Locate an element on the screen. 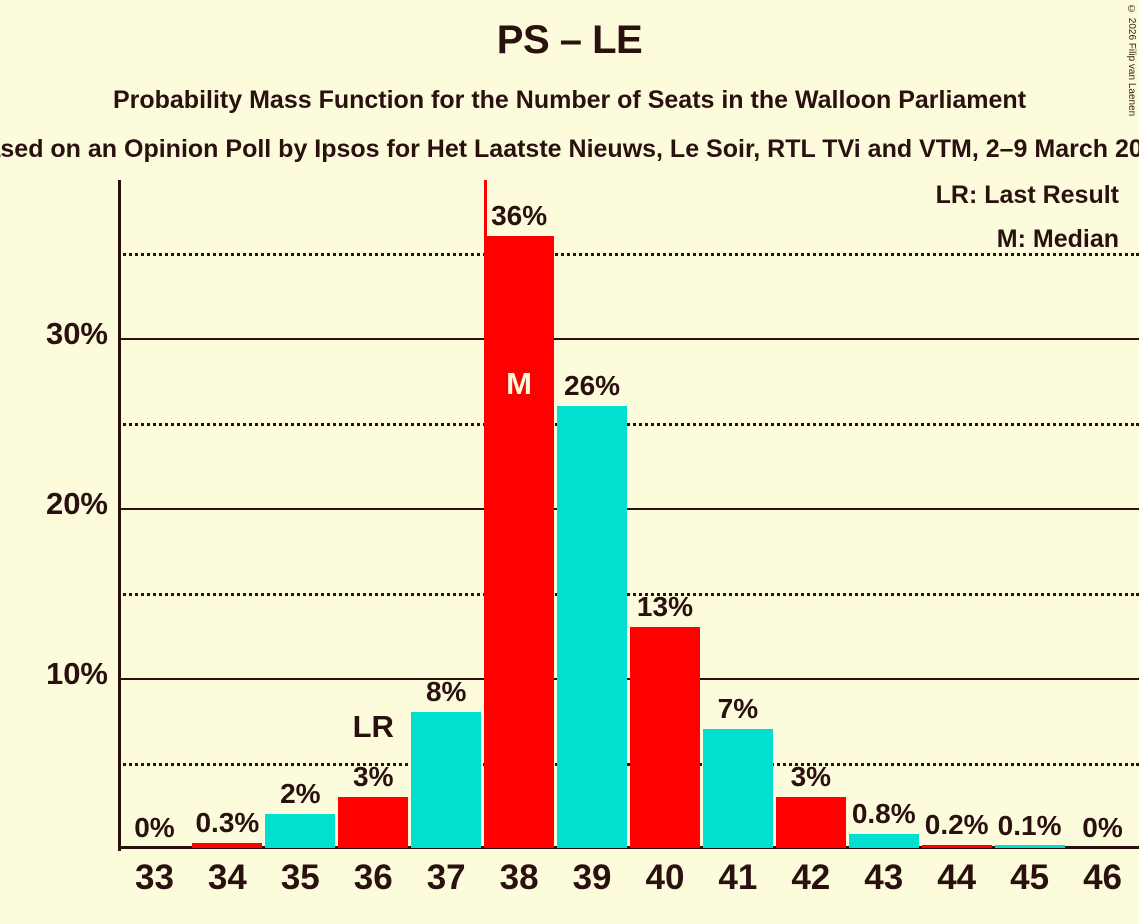 Image resolution: width=1139 pixels, height=924 pixels. x-tick-label: 41 is located at coordinates (738, 877).